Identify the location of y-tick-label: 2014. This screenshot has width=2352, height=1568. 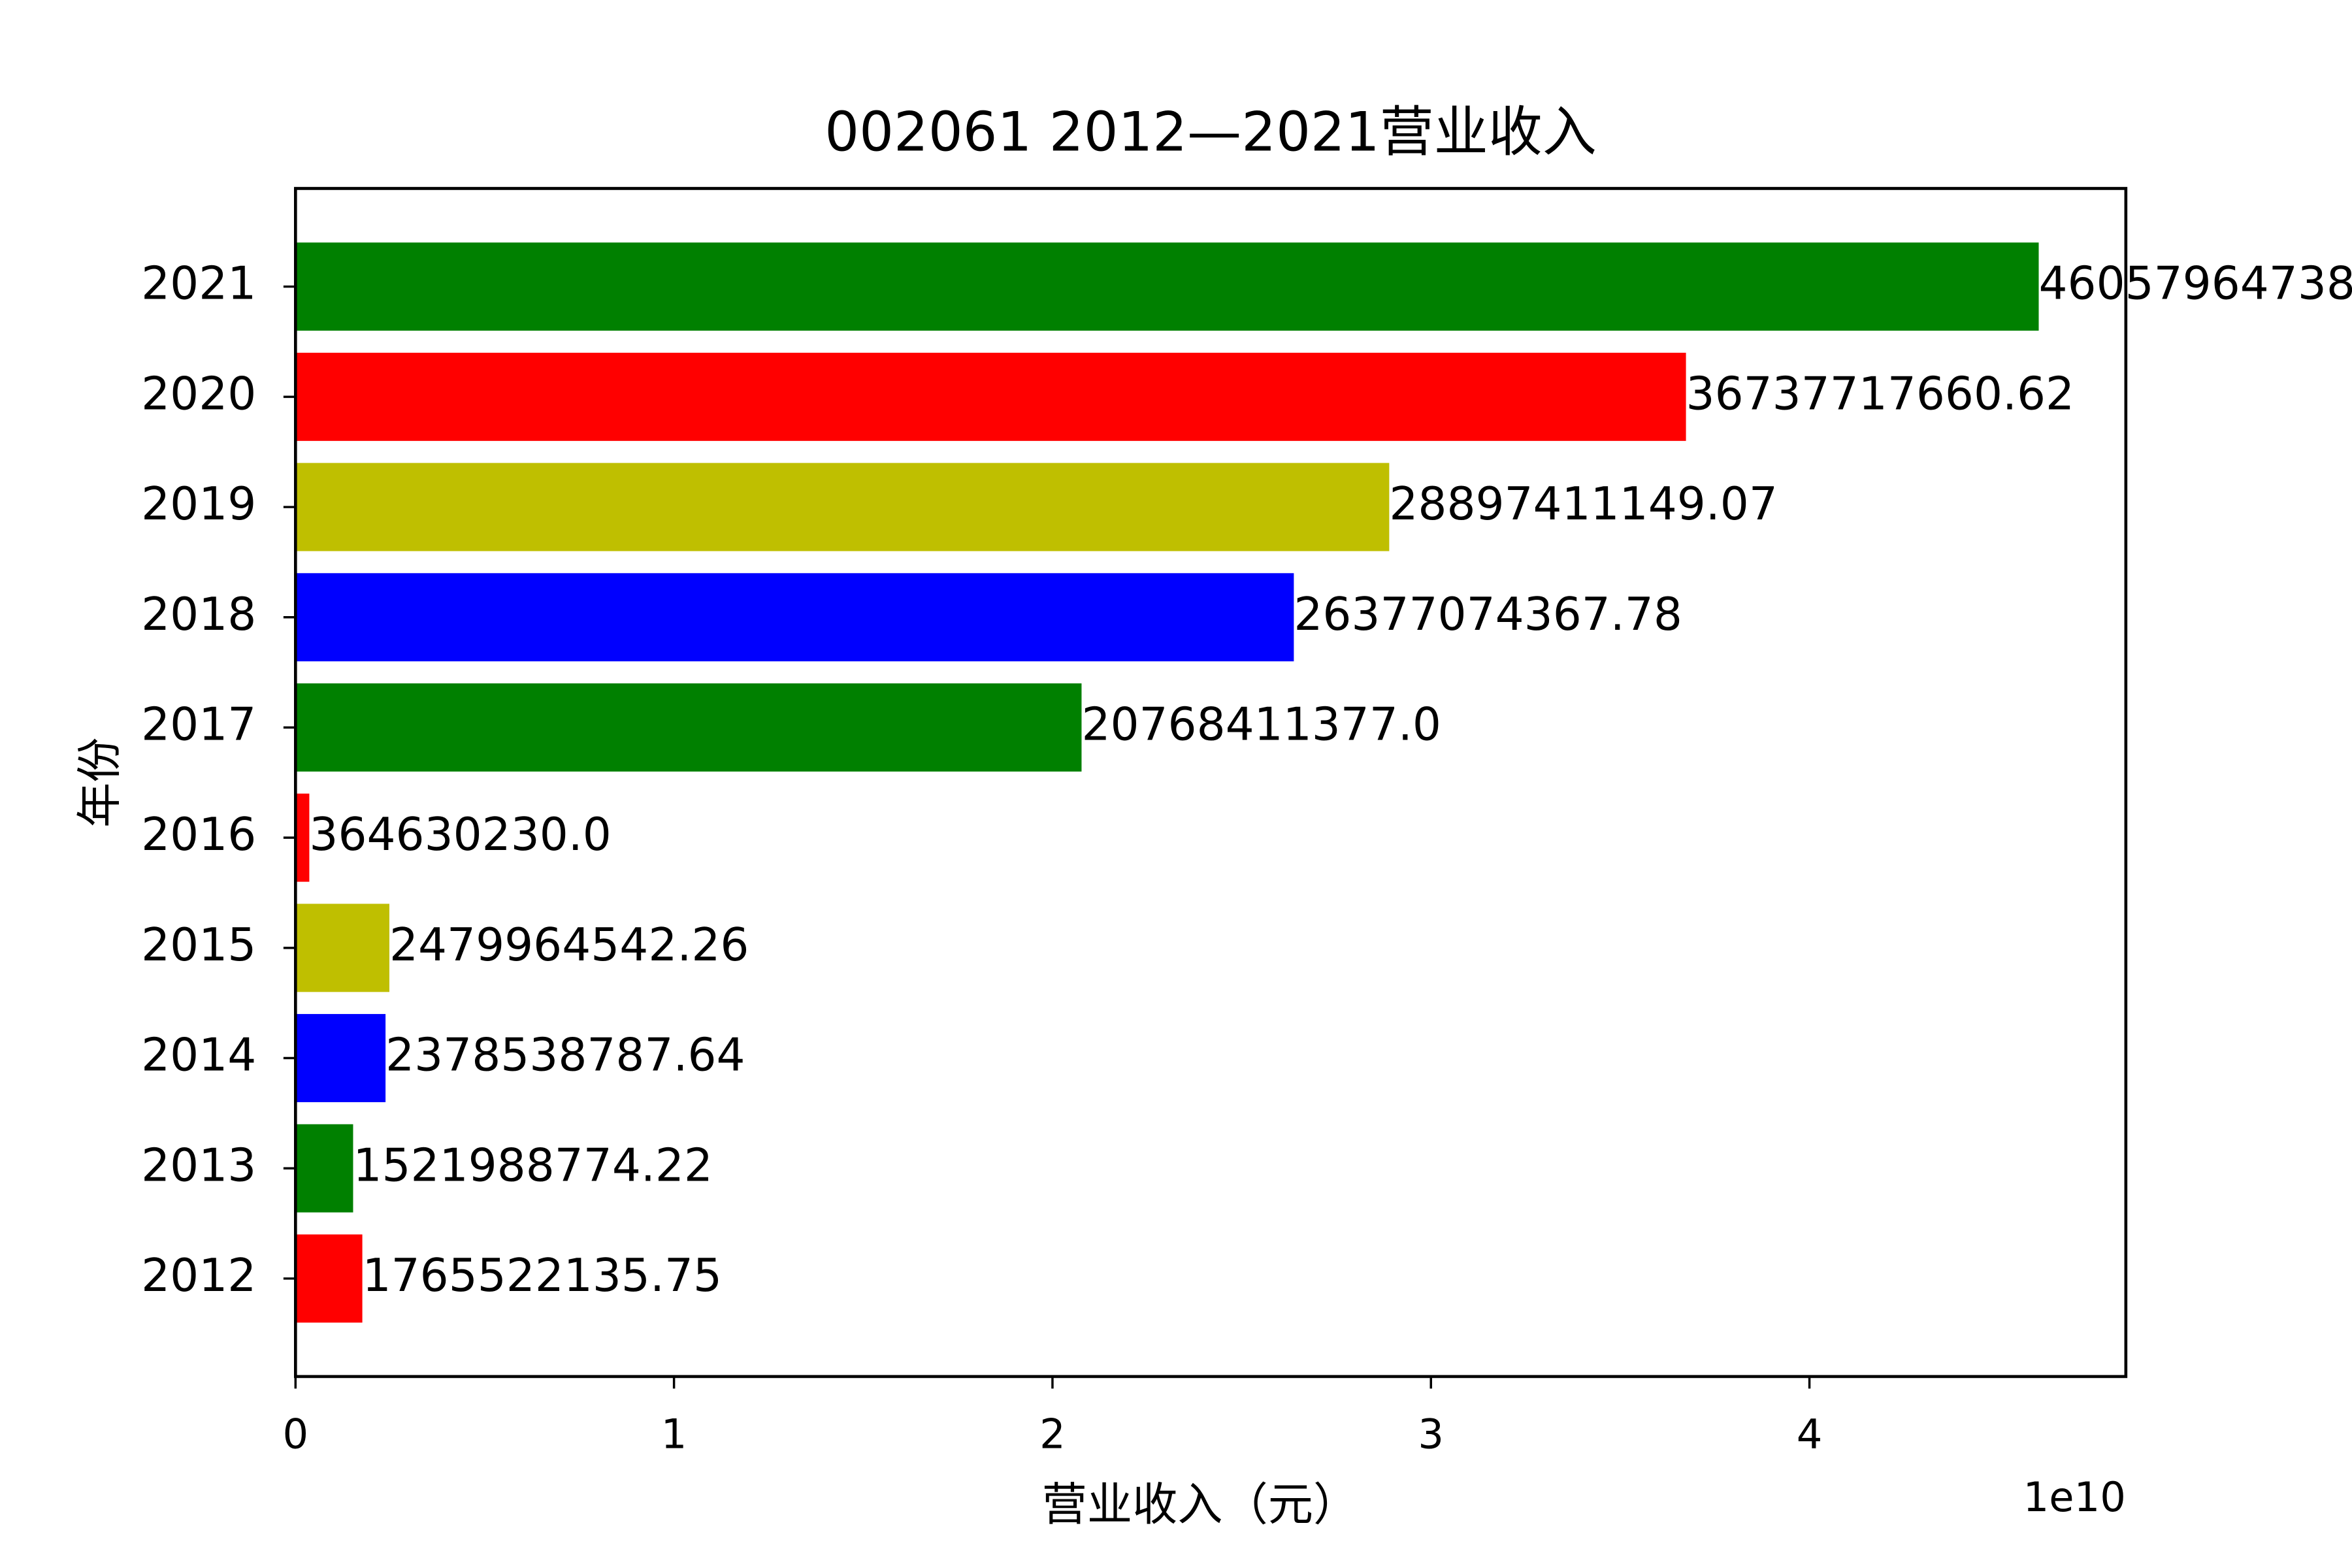
(198, 1056).